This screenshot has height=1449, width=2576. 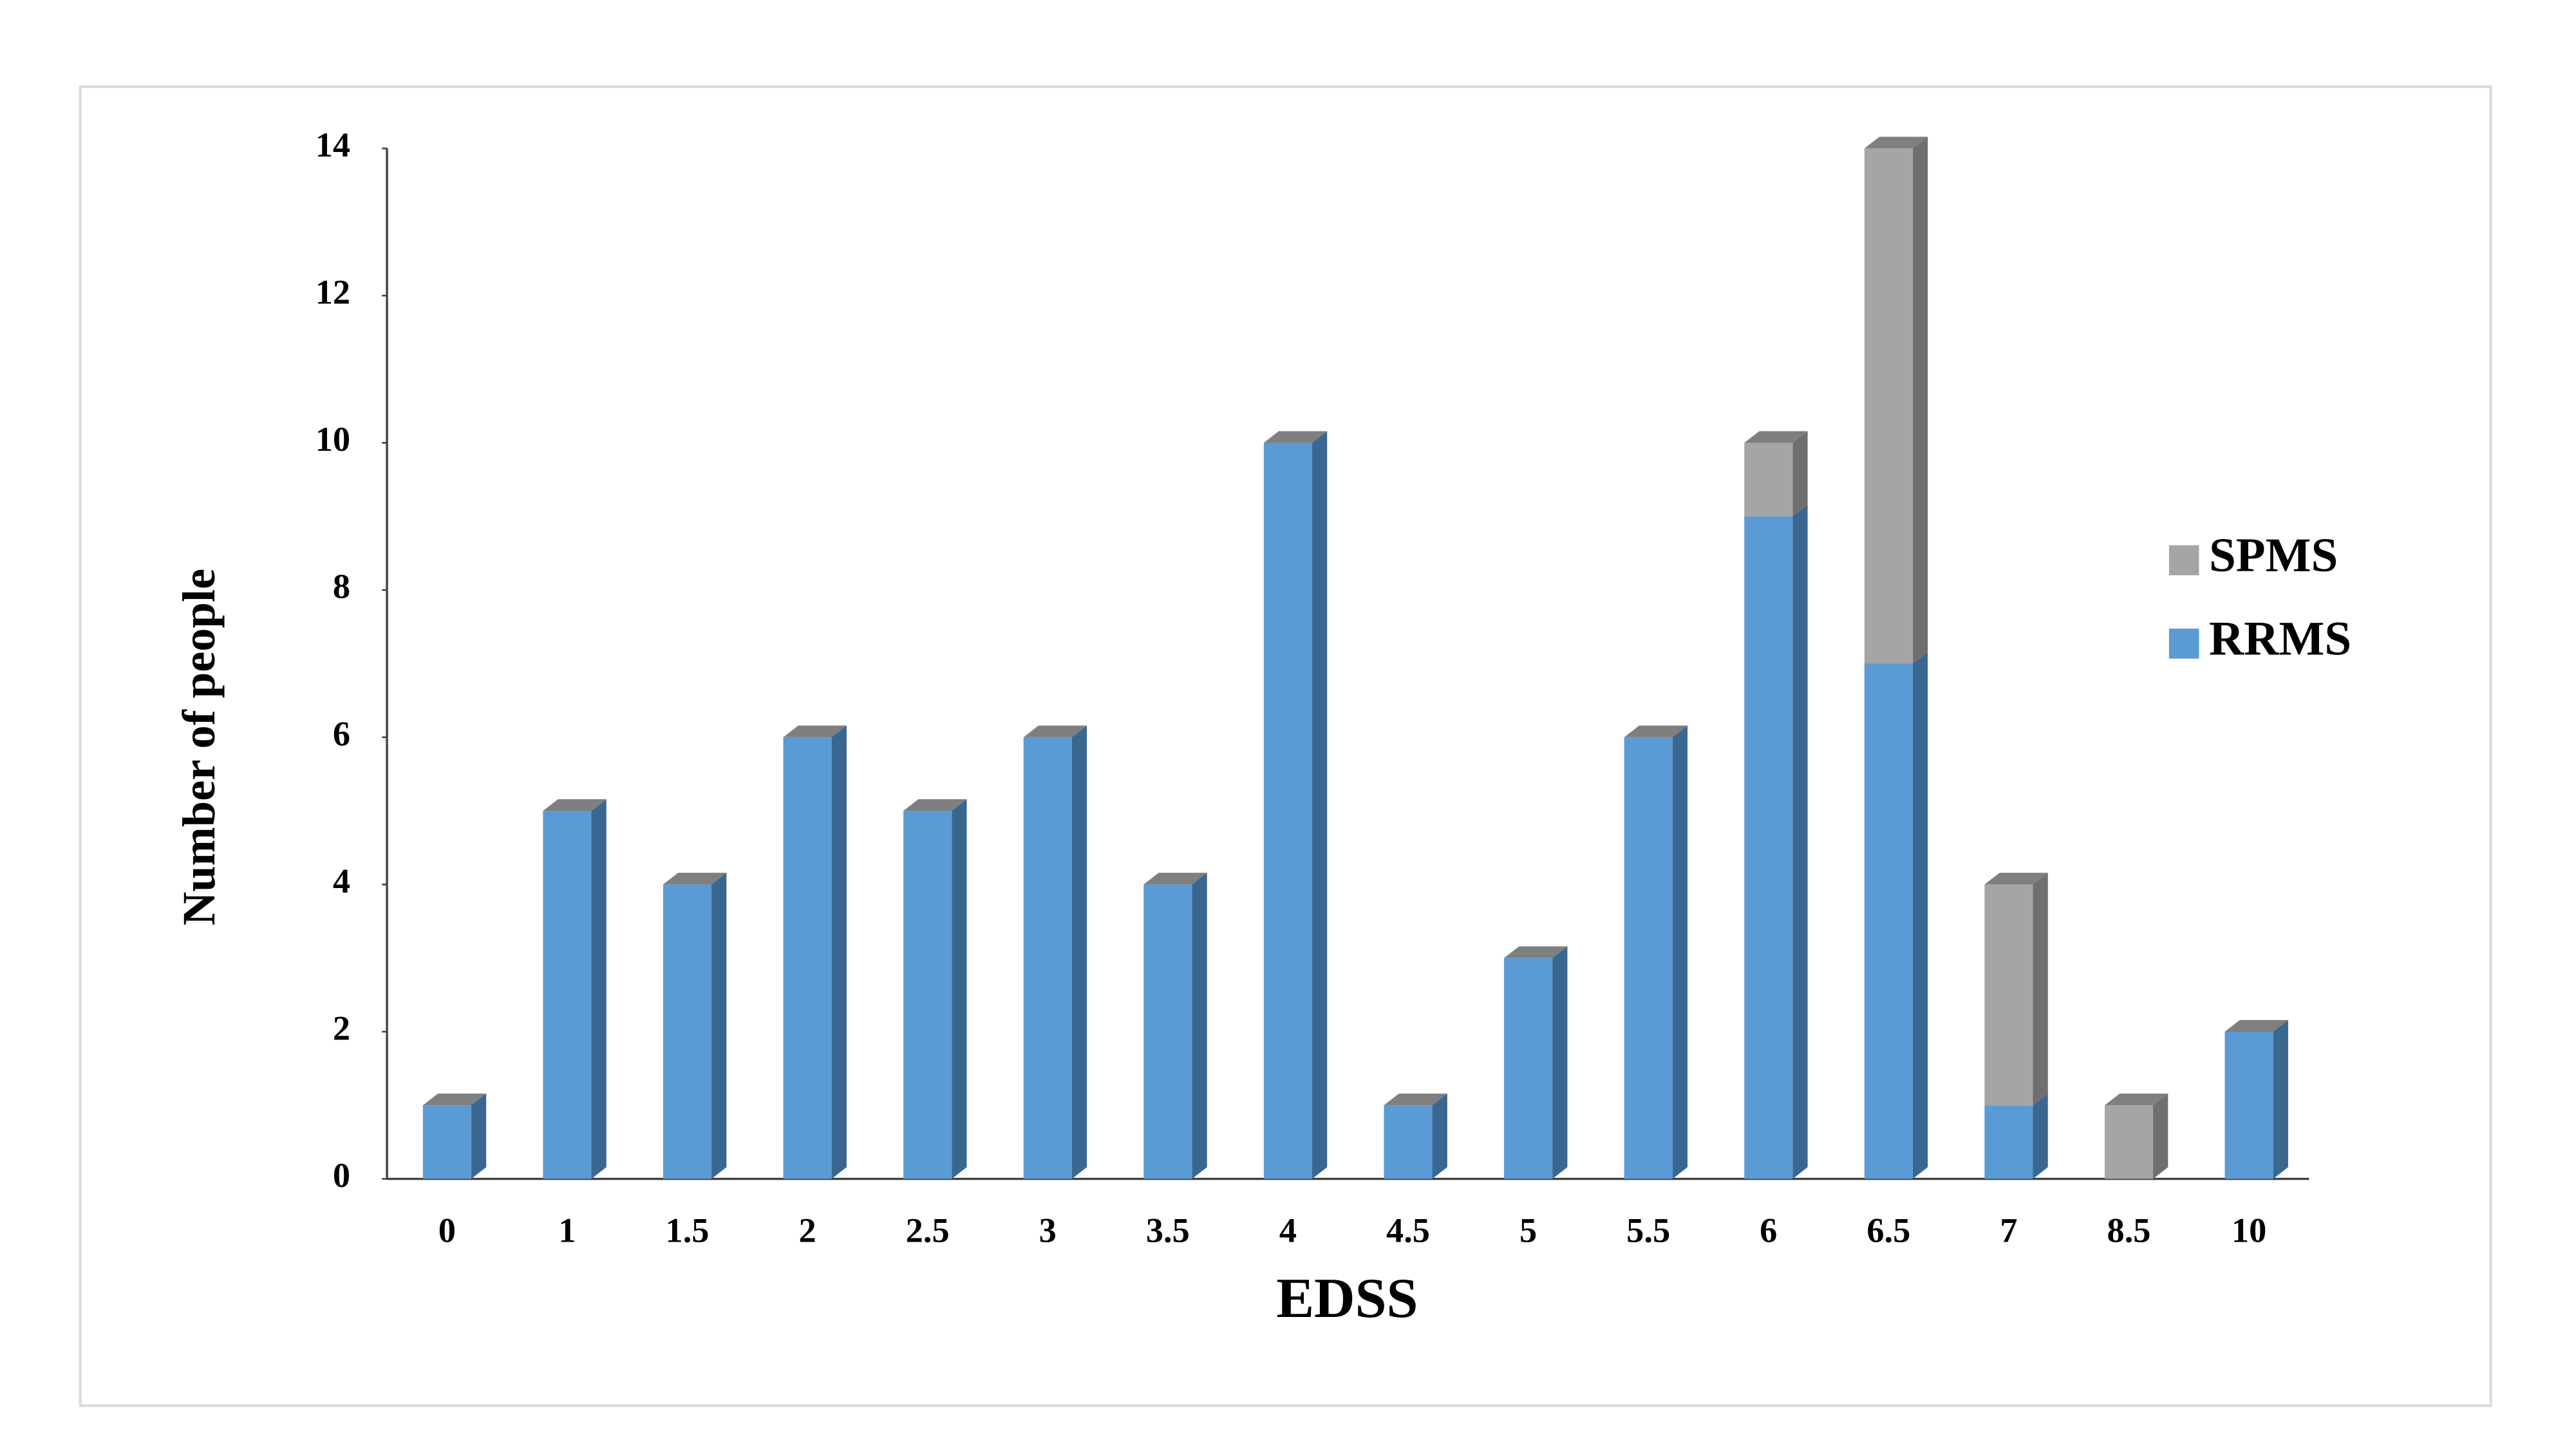 I want to click on x-tick-label: 0, so click(x=447, y=1230).